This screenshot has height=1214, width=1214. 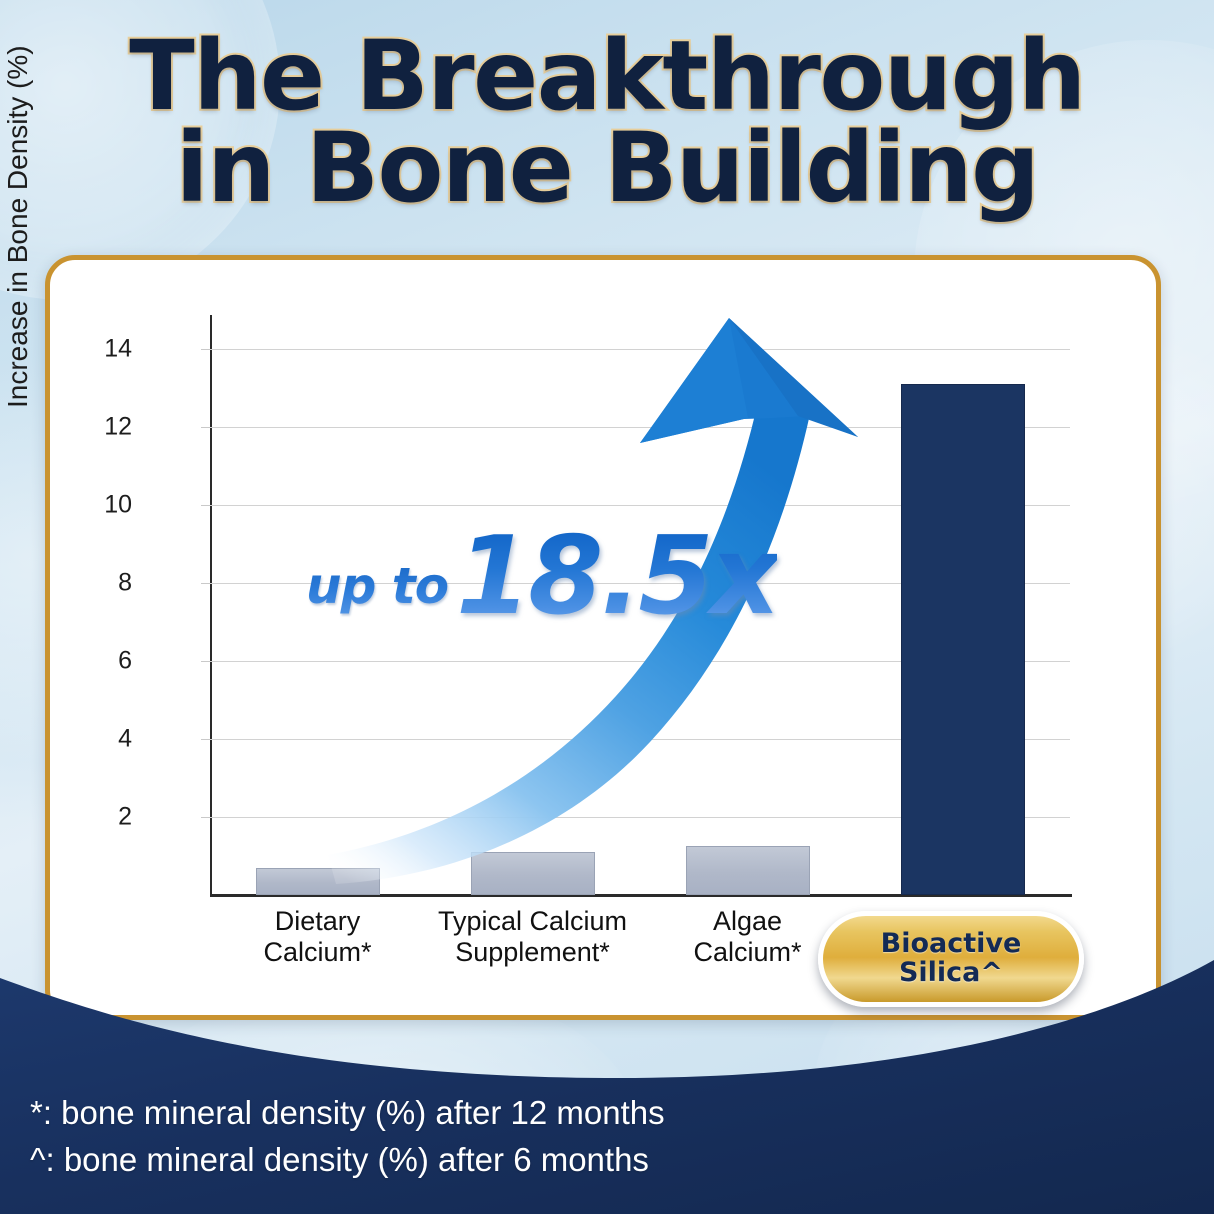 What do you see at coordinates (317, 937) in the screenshot?
I see `x-axis-category-label: Dietary Calcium*` at bounding box center [317, 937].